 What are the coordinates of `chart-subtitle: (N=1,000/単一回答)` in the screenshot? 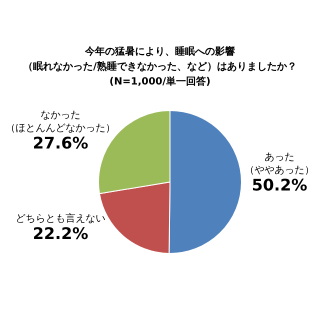 It's located at (160, 82).